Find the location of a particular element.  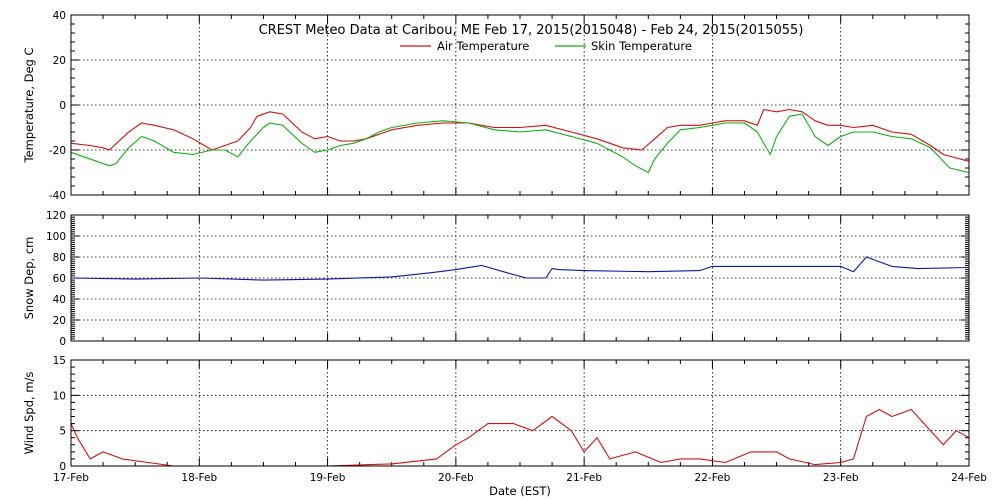

y-axis-title: Temperature, Deg C is located at coordinates (29, 105).